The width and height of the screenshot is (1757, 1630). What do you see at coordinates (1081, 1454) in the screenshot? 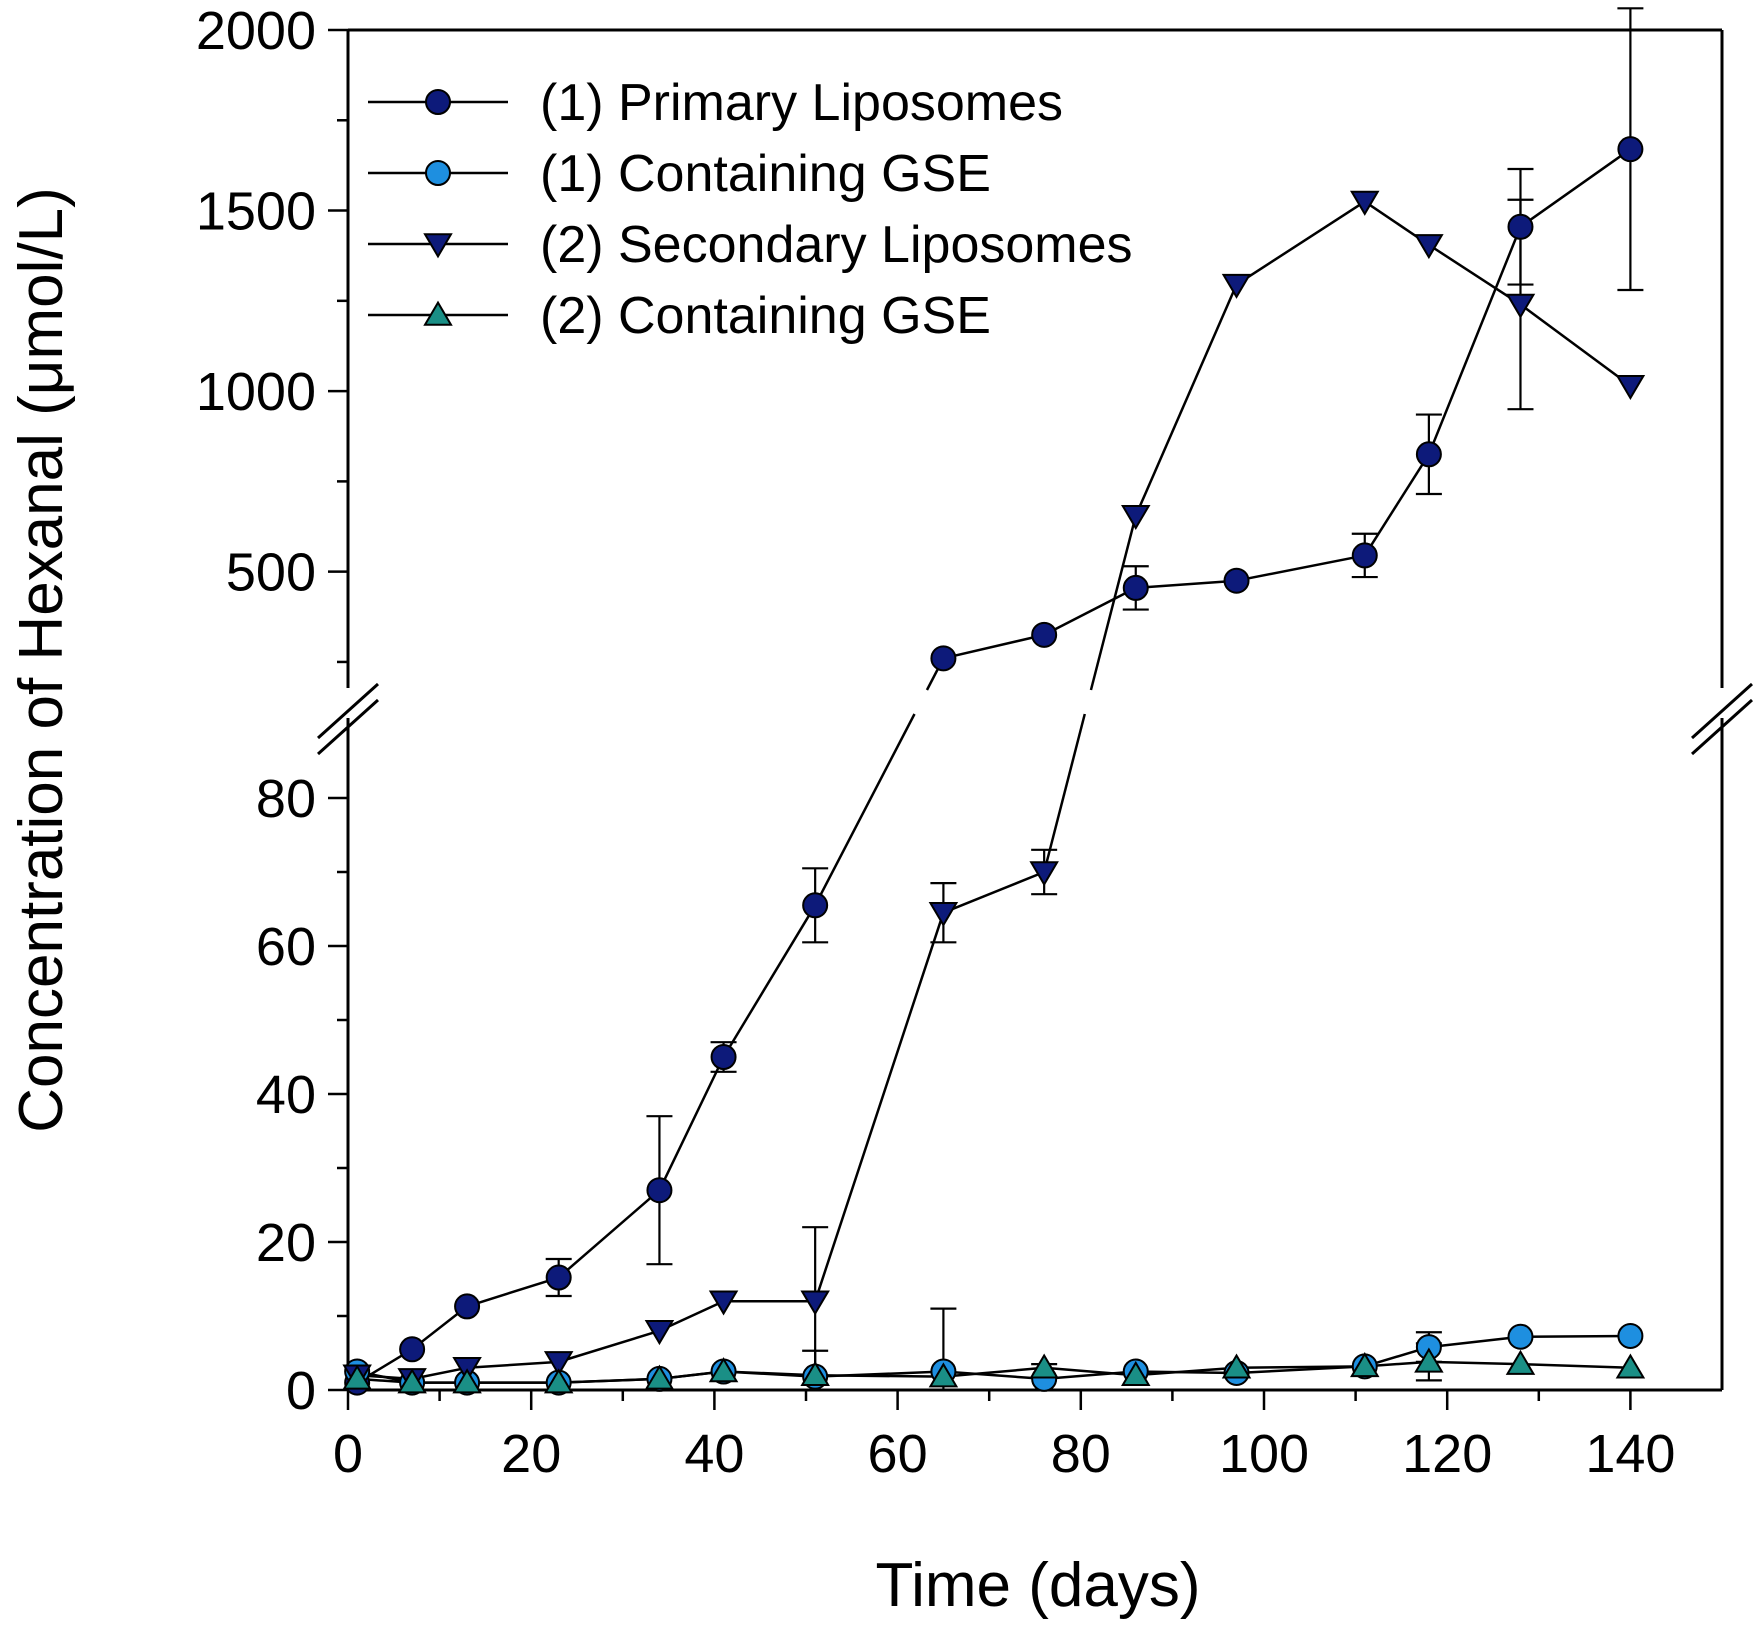
I see `x-tick-label: 80` at bounding box center [1081, 1454].